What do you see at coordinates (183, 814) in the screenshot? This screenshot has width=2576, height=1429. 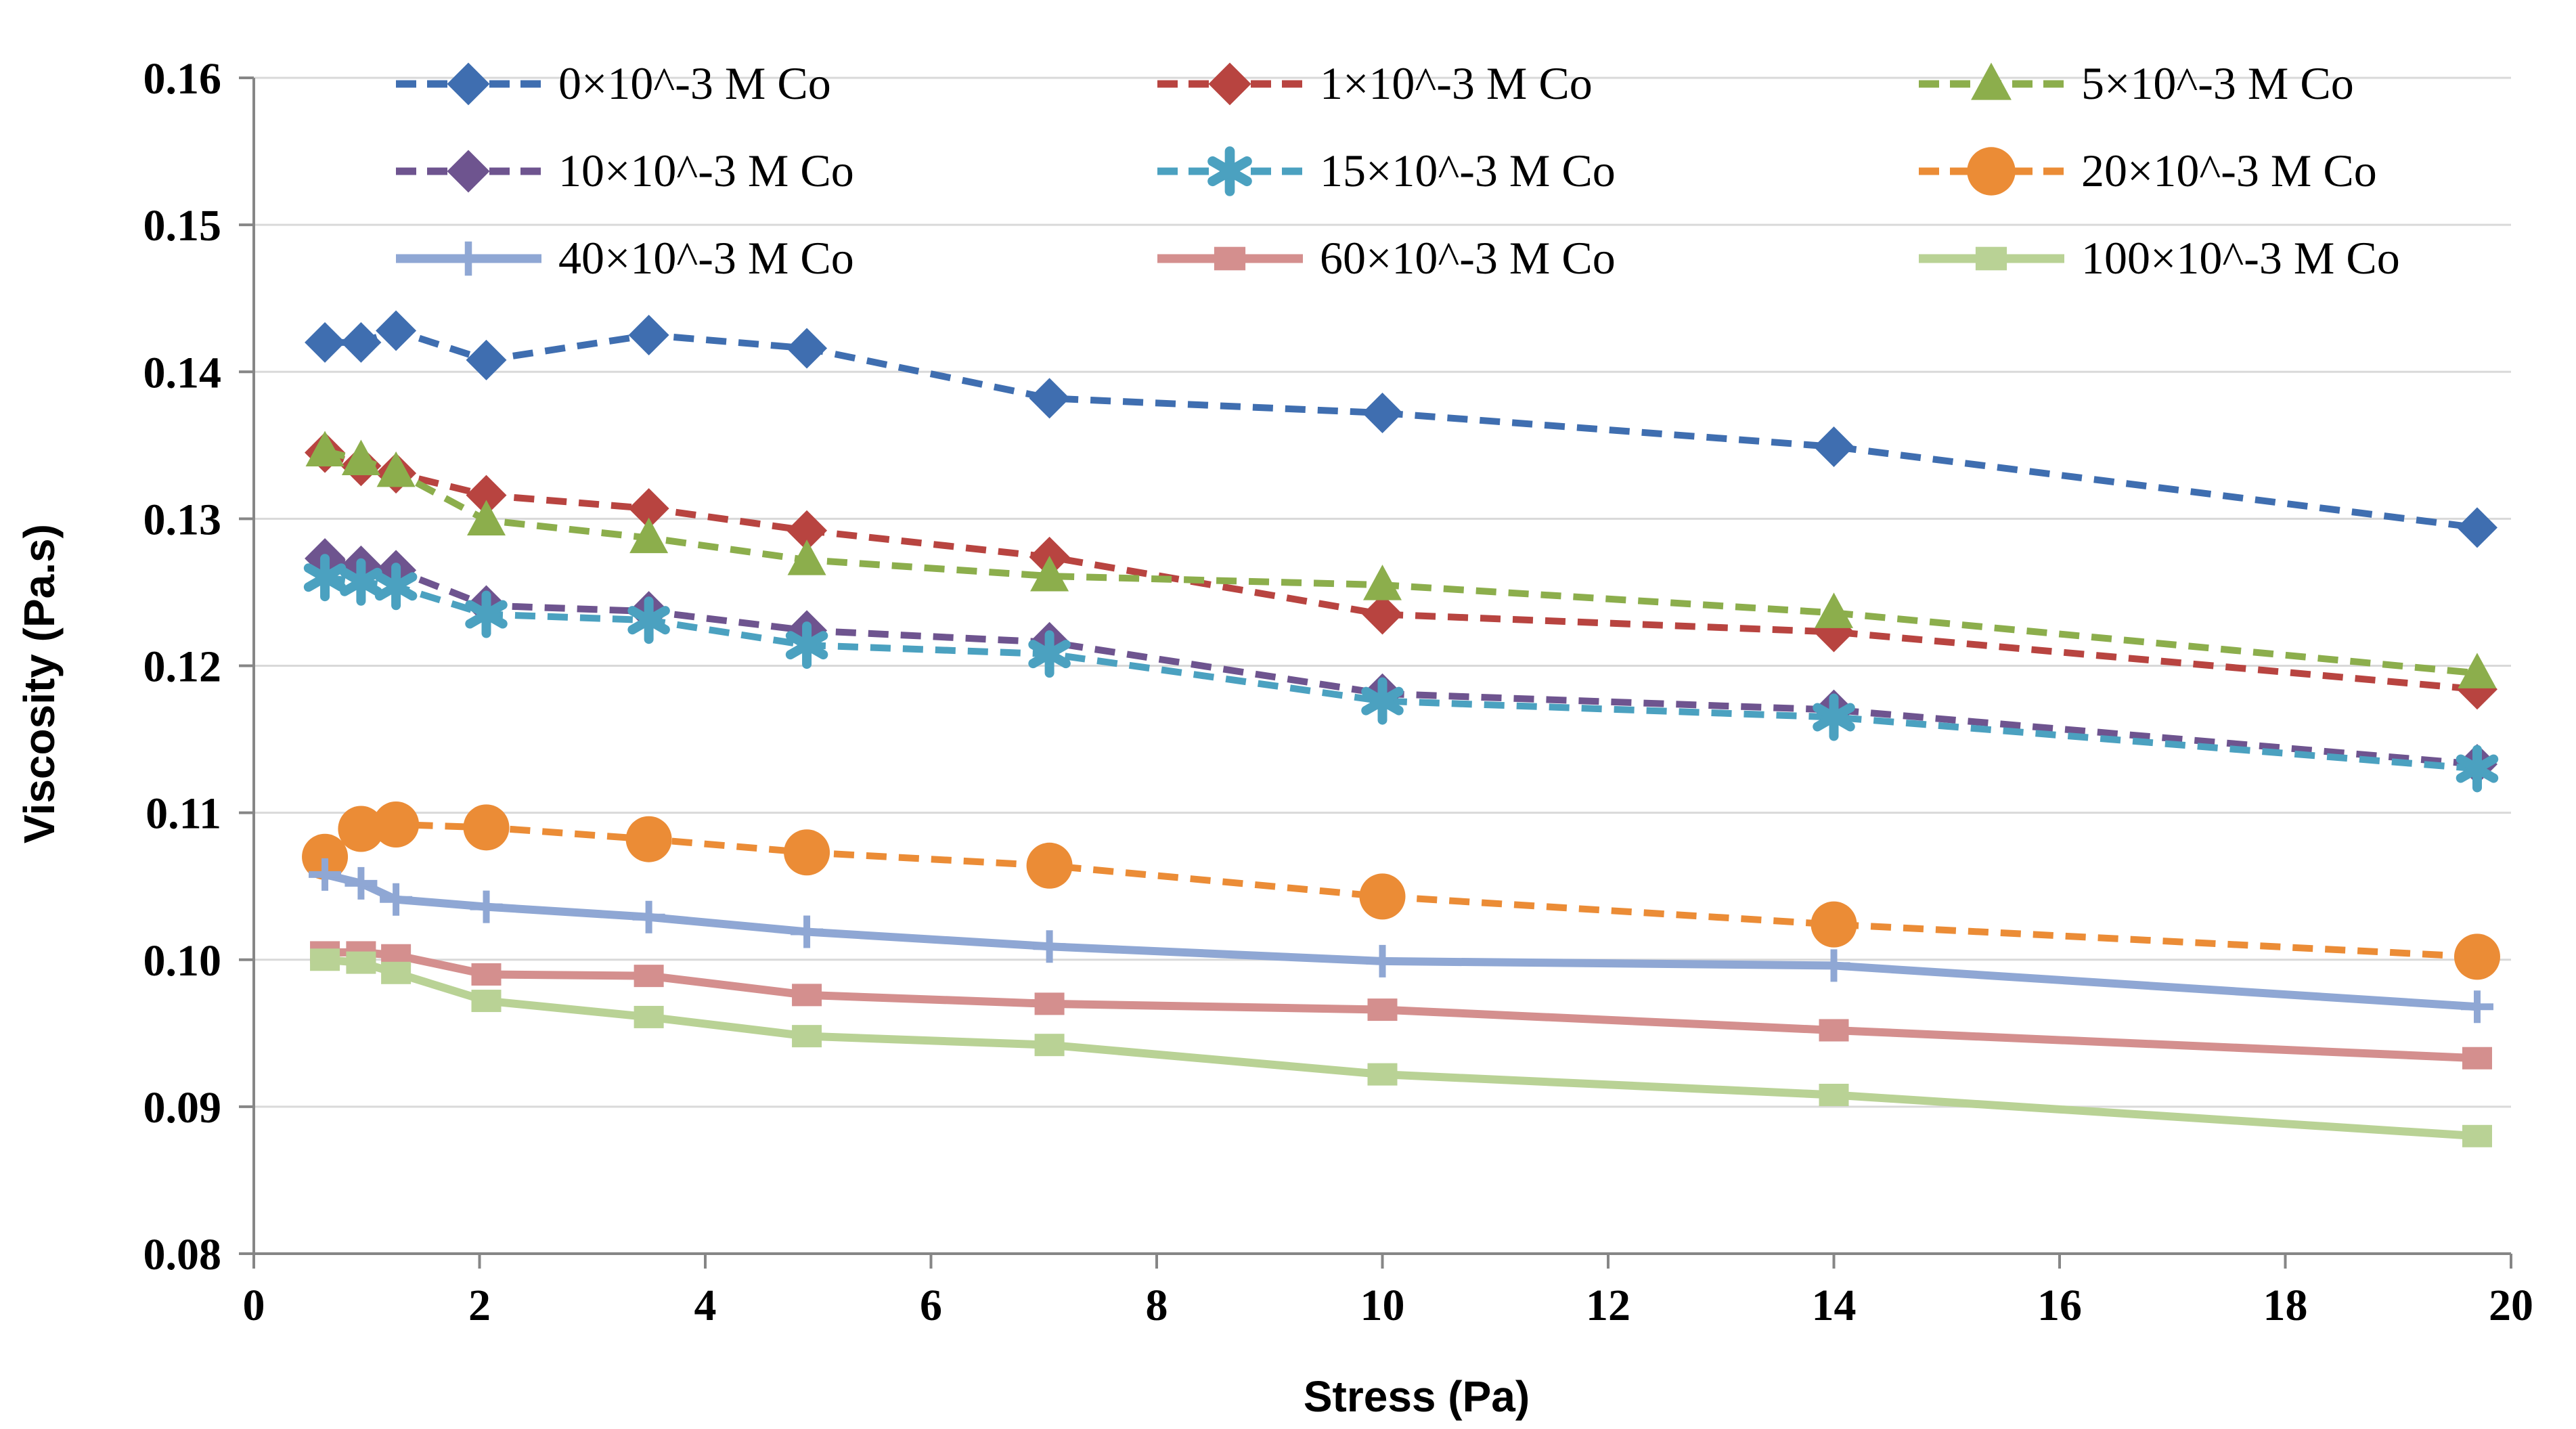 I see `y-tick-label: 0.11` at bounding box center [183, 814].